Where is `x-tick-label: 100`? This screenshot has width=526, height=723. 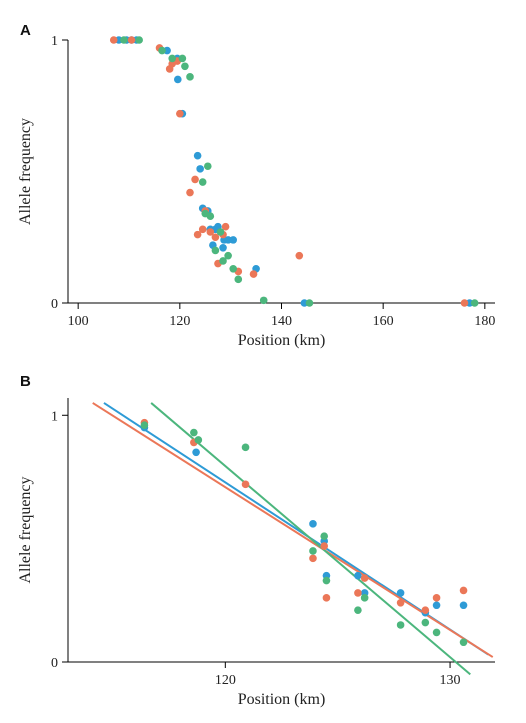 x-tick-label: 100 is located at coordinates (78, 321).